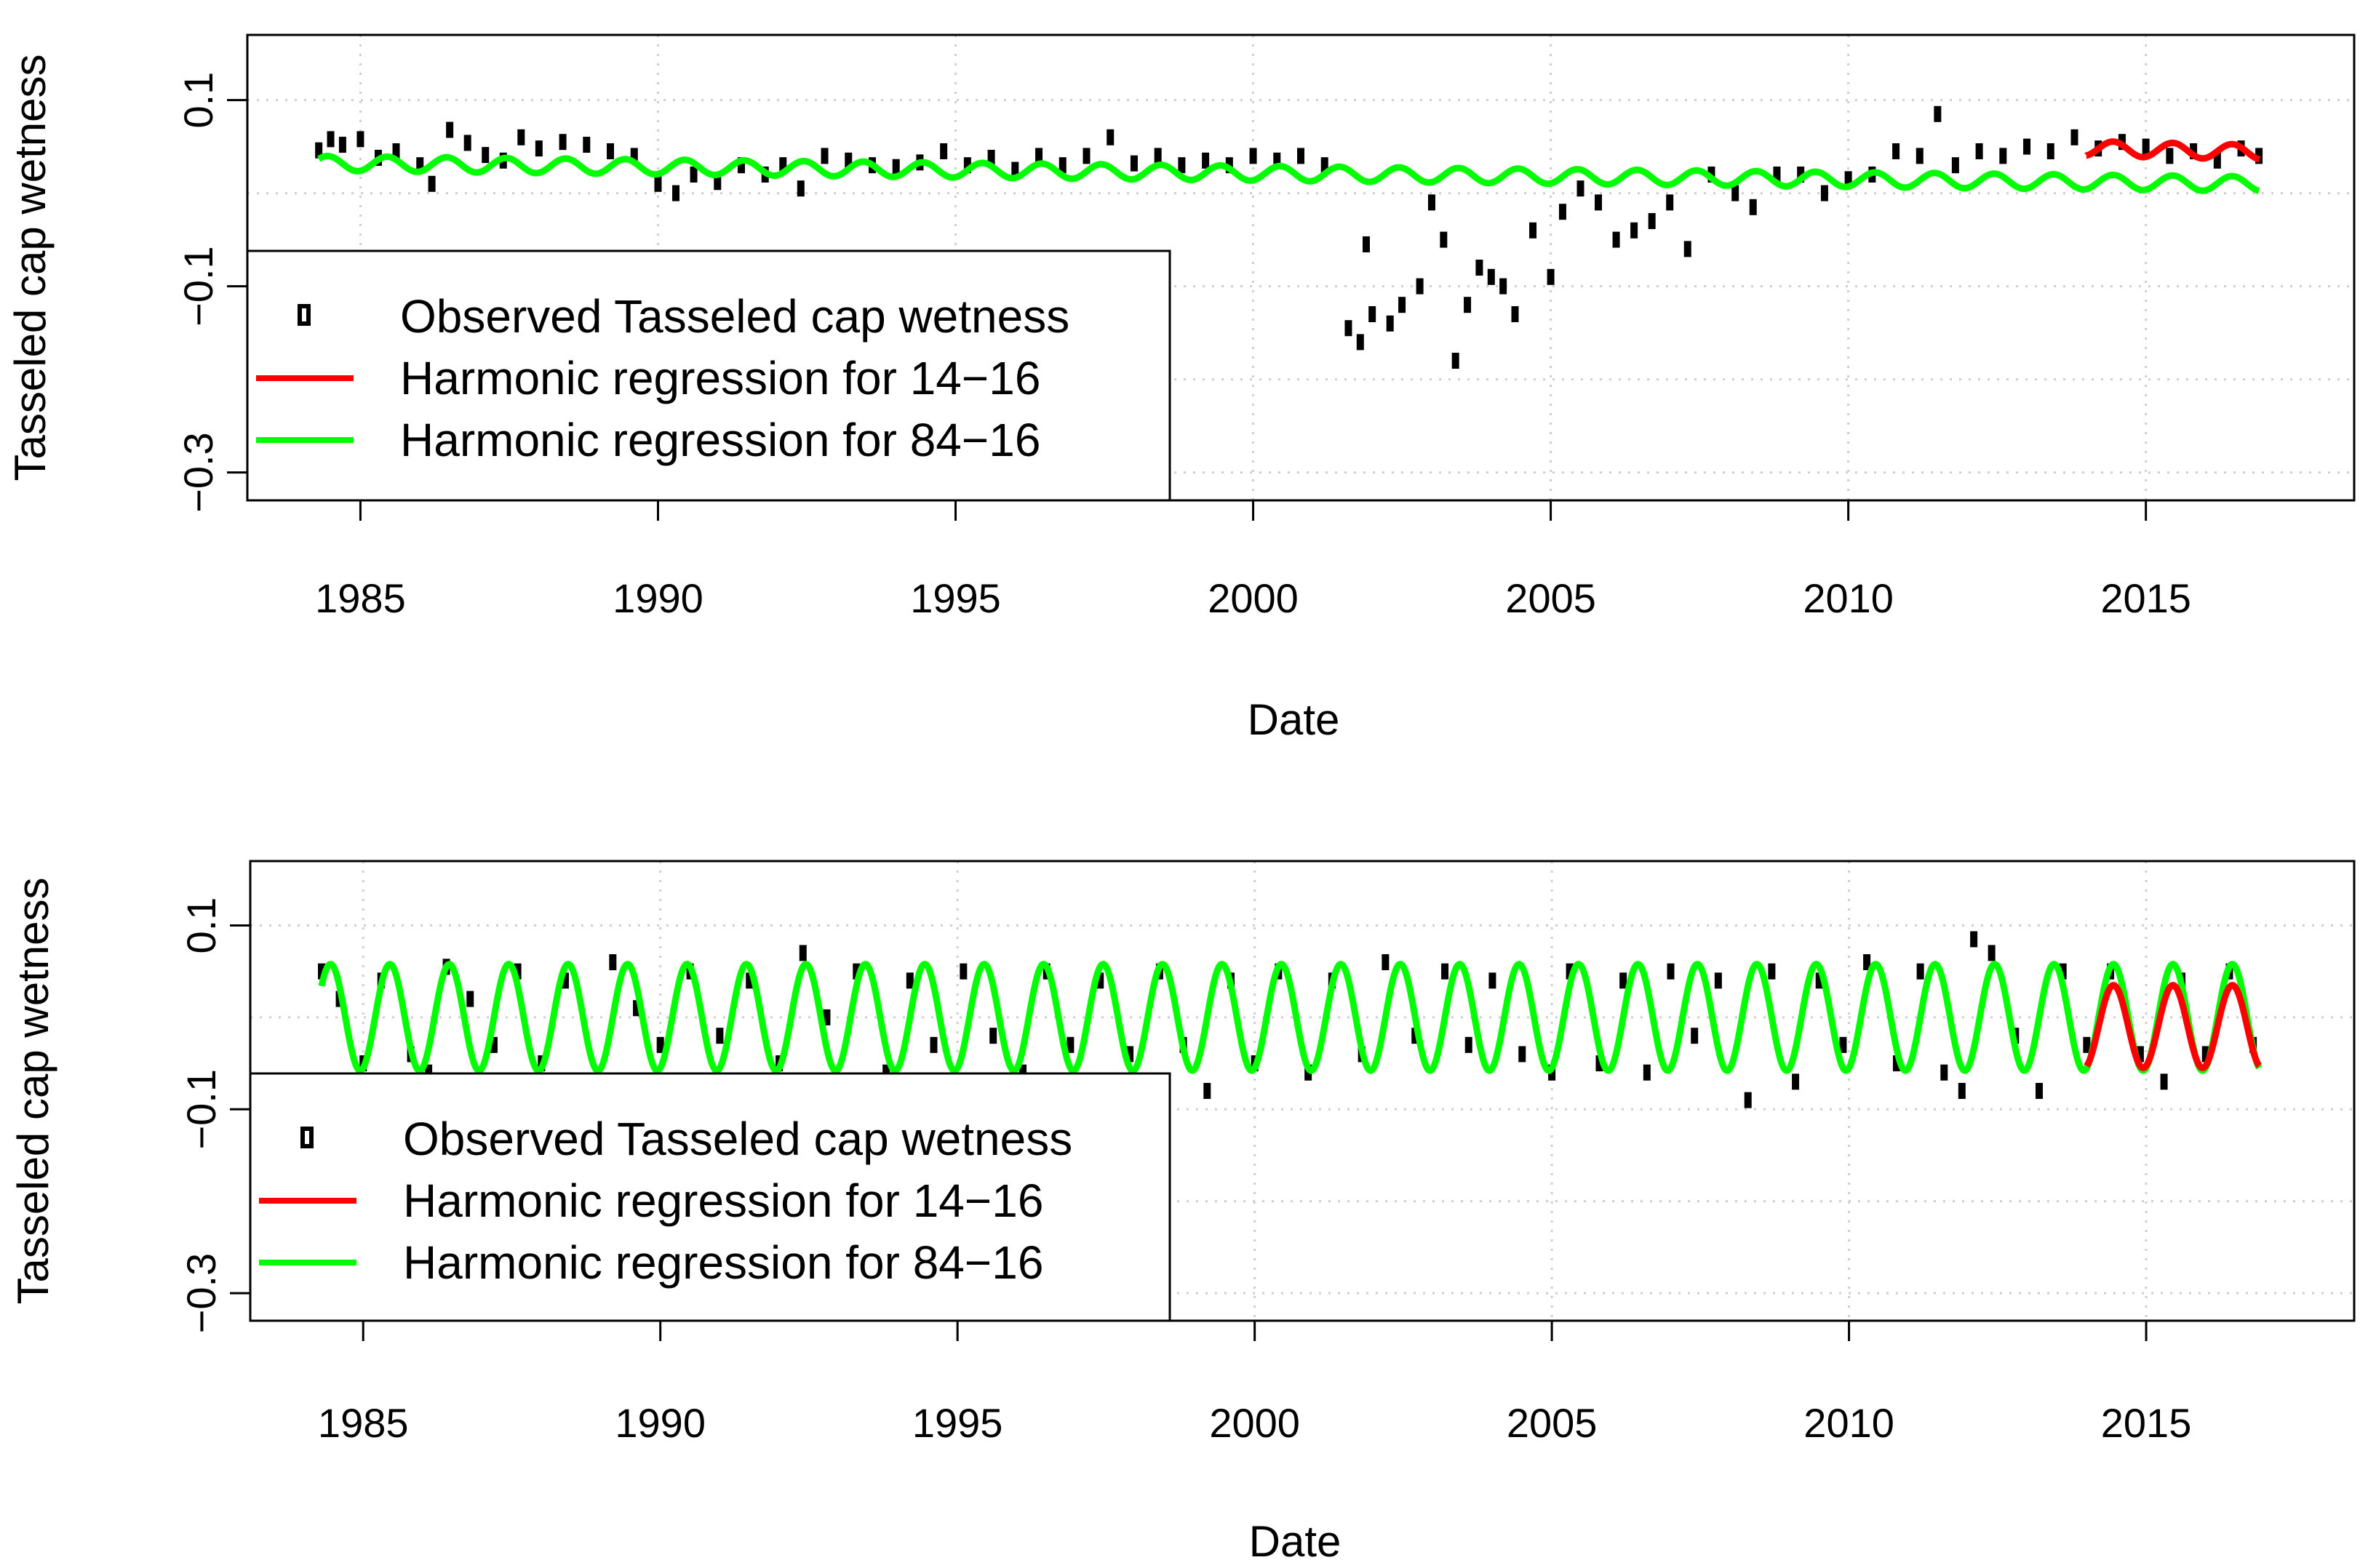  What do you see at coordinates (734, 316) in the screenshot?
I see `legend-label: Observed Tasseled cap wetness` at bounding box center [734, 316].